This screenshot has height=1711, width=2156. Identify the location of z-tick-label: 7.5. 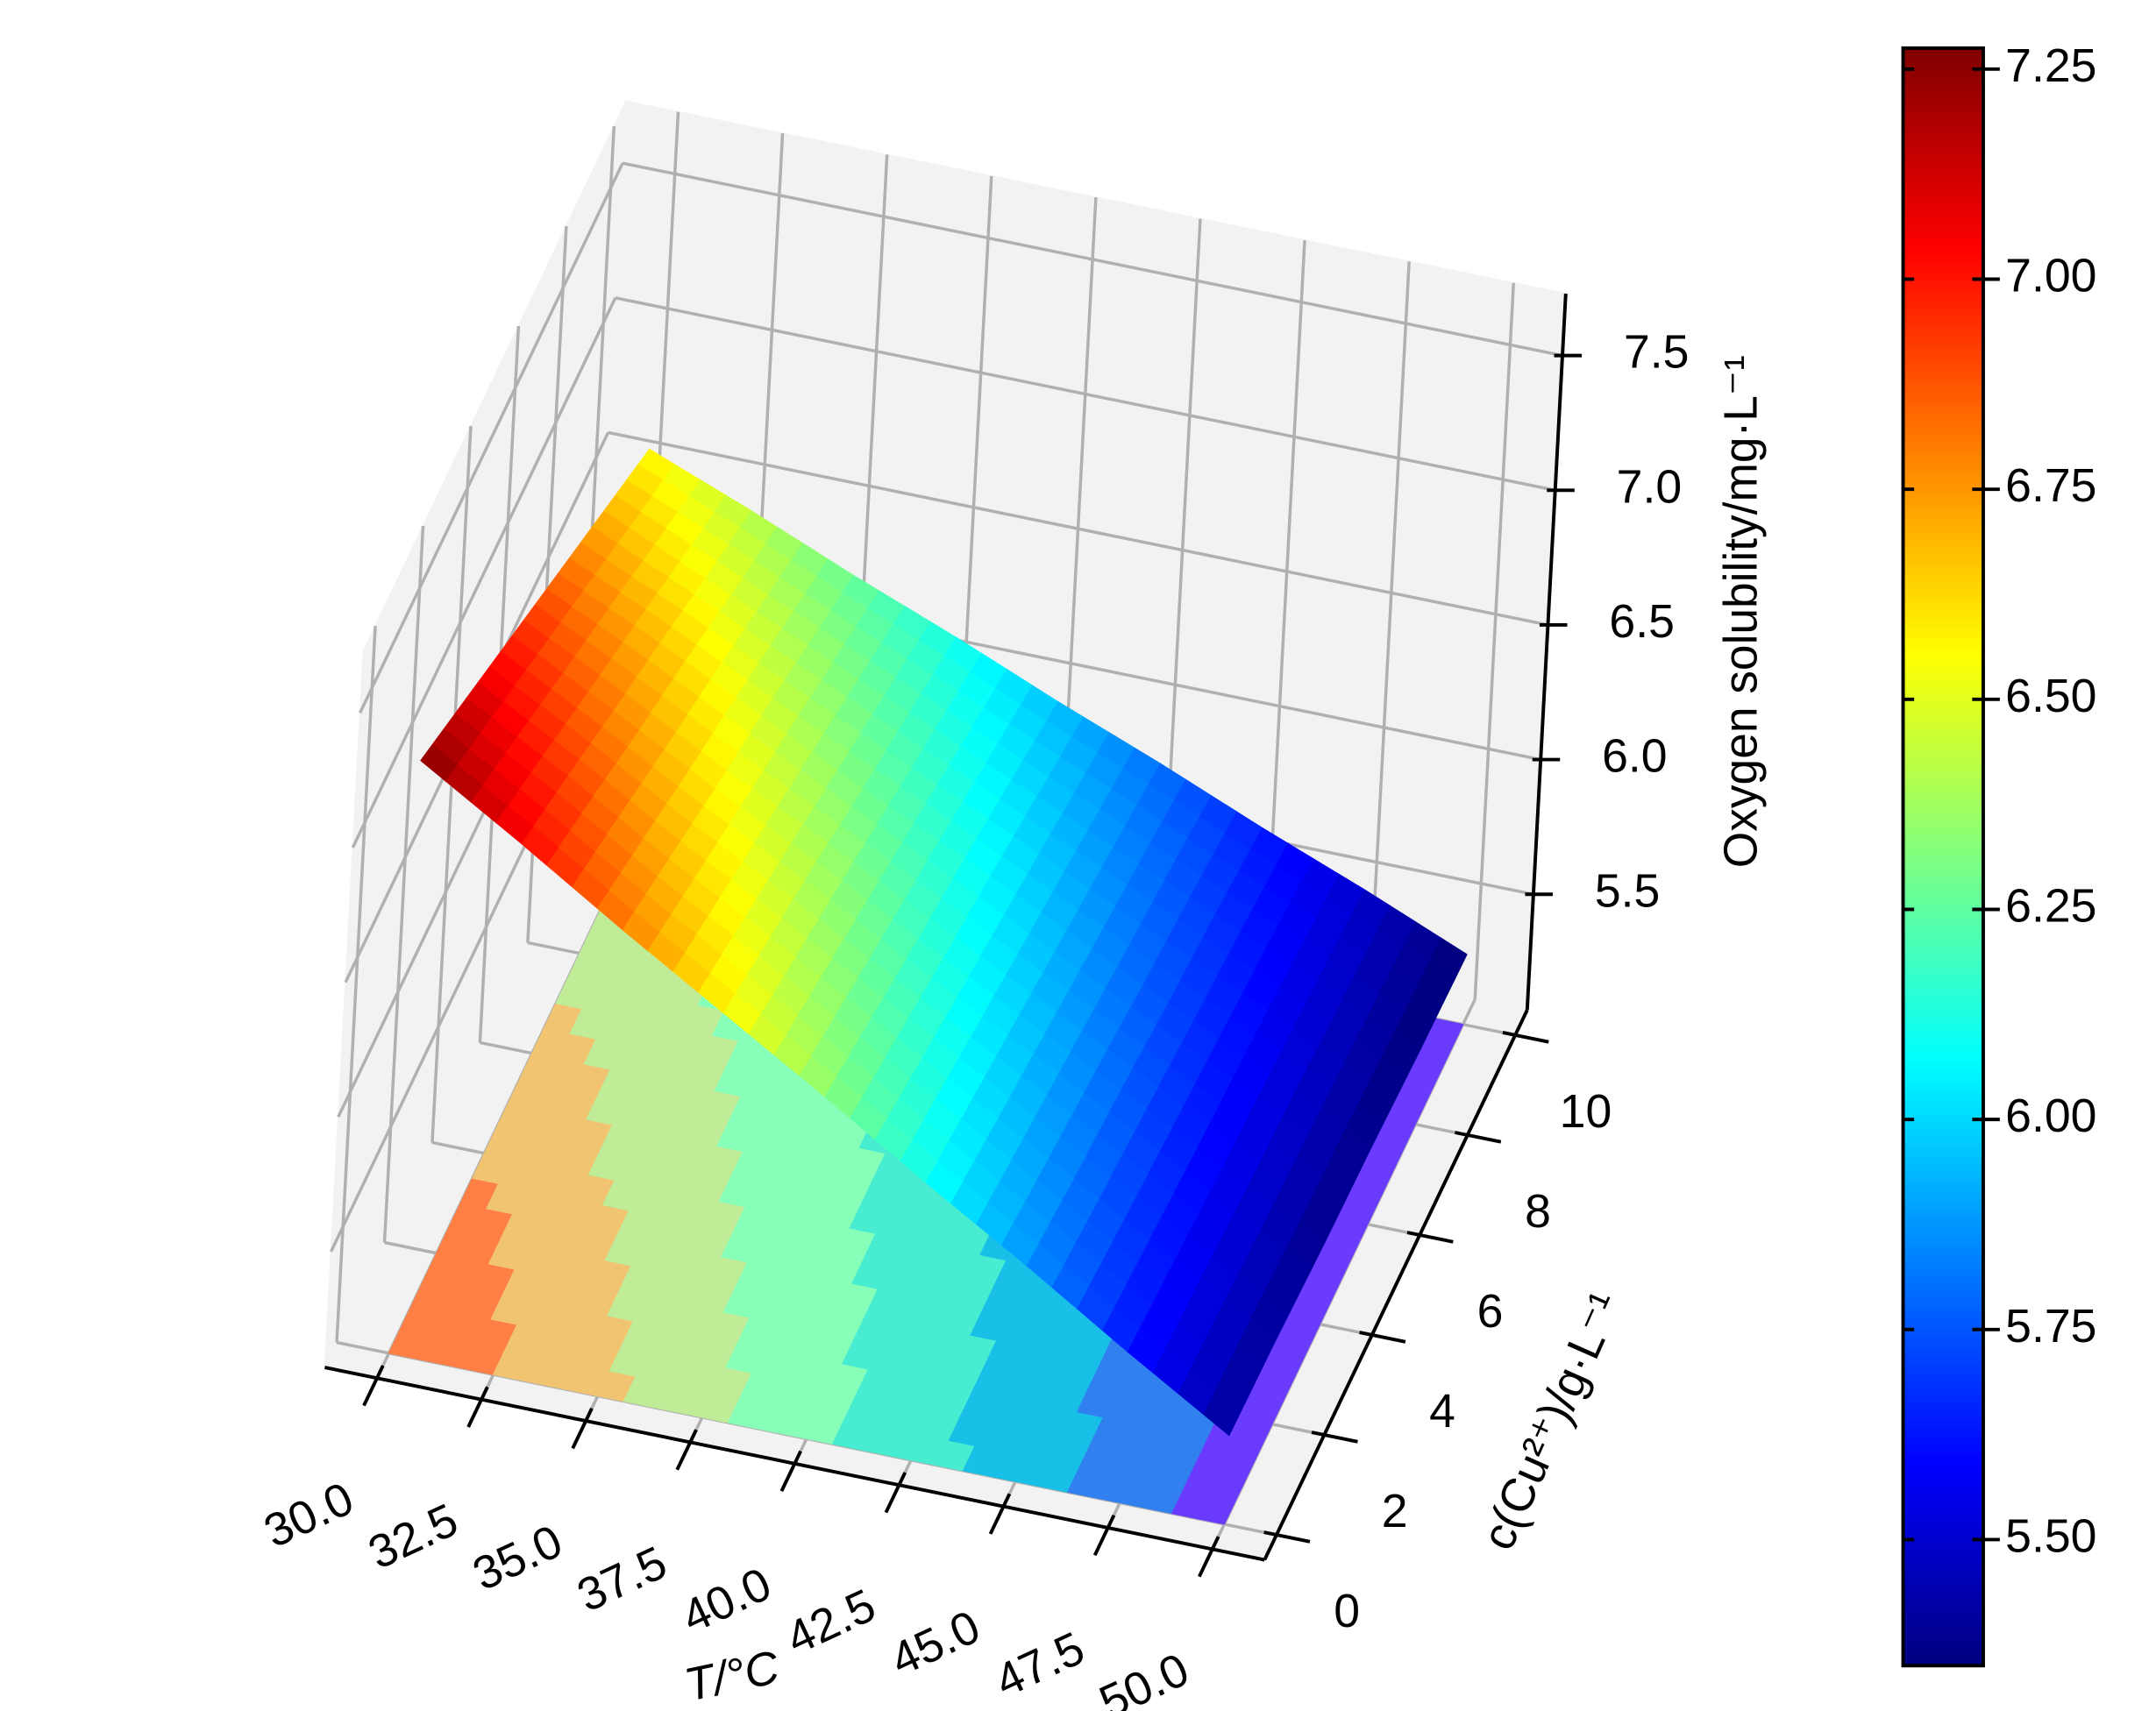
(1656, 353).